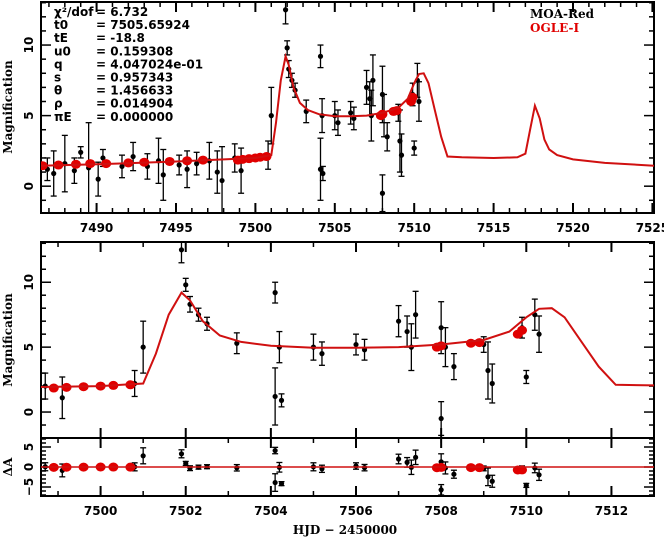 Image resolution: width=664 pixels, height=542 pixels. I want to click on parameter-value: = 0.957343, so click(134, 78).